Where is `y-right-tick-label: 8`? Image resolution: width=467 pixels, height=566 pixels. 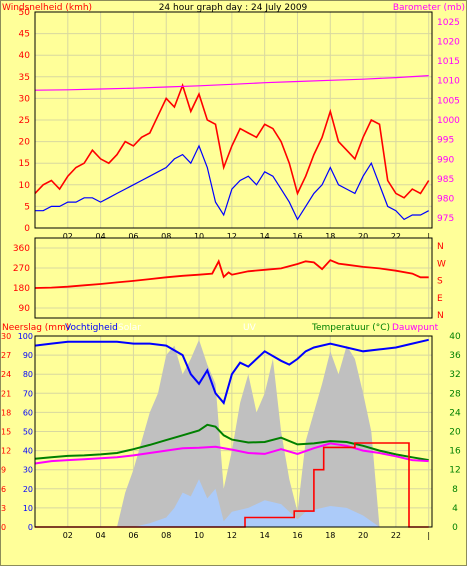 y-right-tick-label: 8 is located at coordinates (455, 490).